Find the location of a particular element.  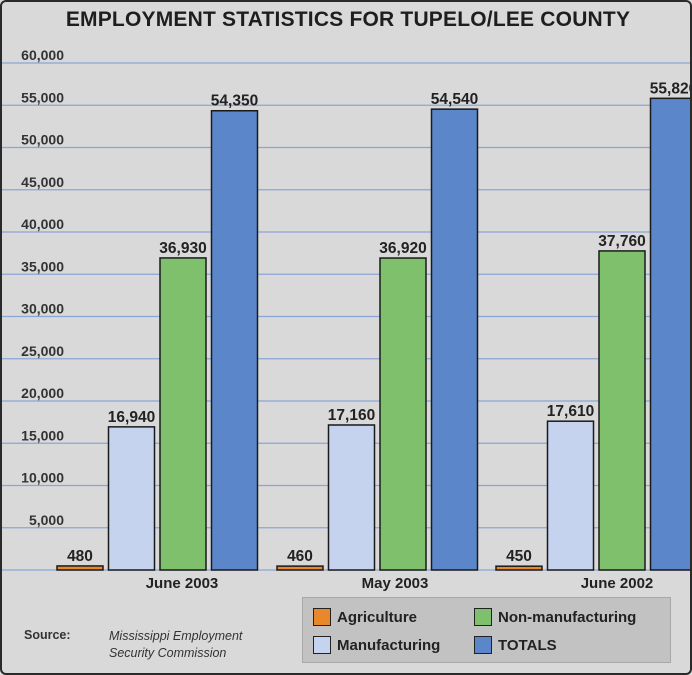

data-label: 55,820 is located at coordinates (671, 88).